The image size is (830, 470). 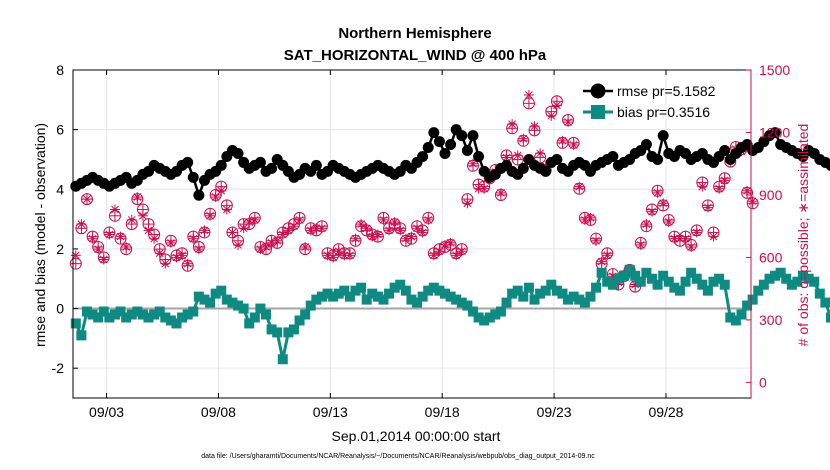 What do you see at coordinates (649, 101) in the screenshot?
I see `legend: rmse pr=5.1582 bias pr=0.3516` at bounding box center [649, 101].